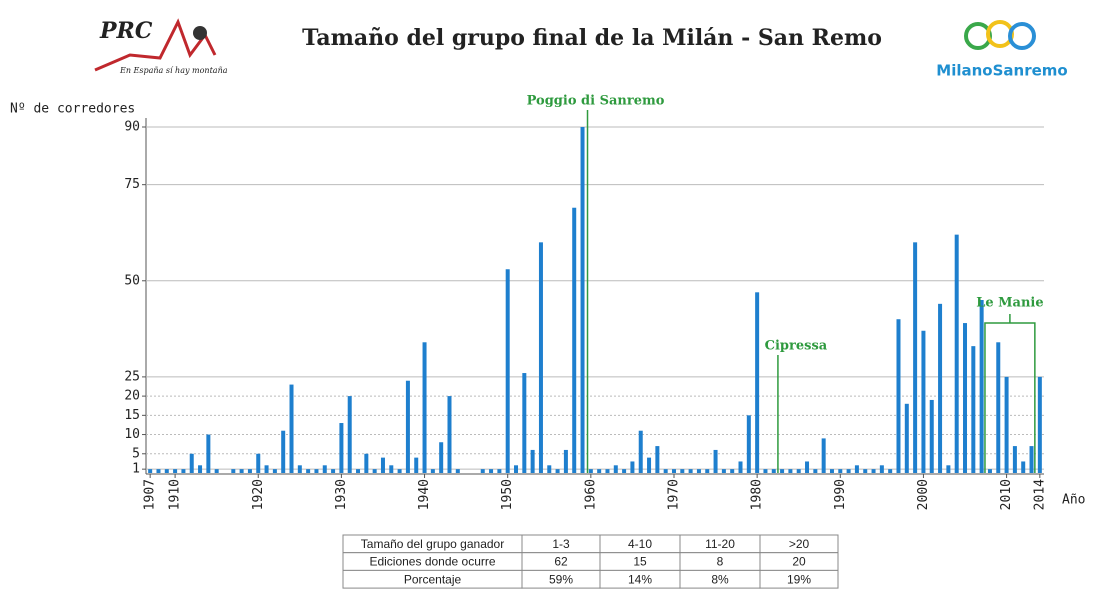  Describe the element at coordinates (799, 562) in the screenshot. I see `table-text: 20` at that location.